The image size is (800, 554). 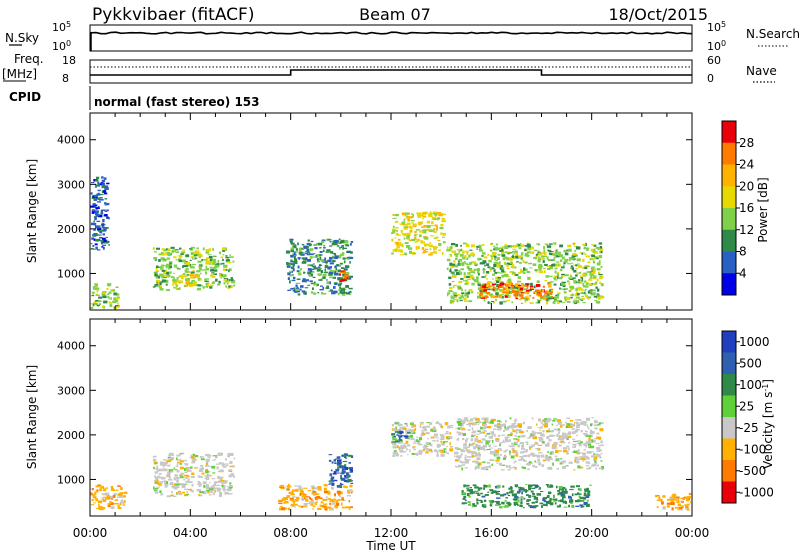 What do you see at coordinates (391, 533) in the screenshot?
I see `time-tick-label: 12:00` at bounding box center [391, 533].